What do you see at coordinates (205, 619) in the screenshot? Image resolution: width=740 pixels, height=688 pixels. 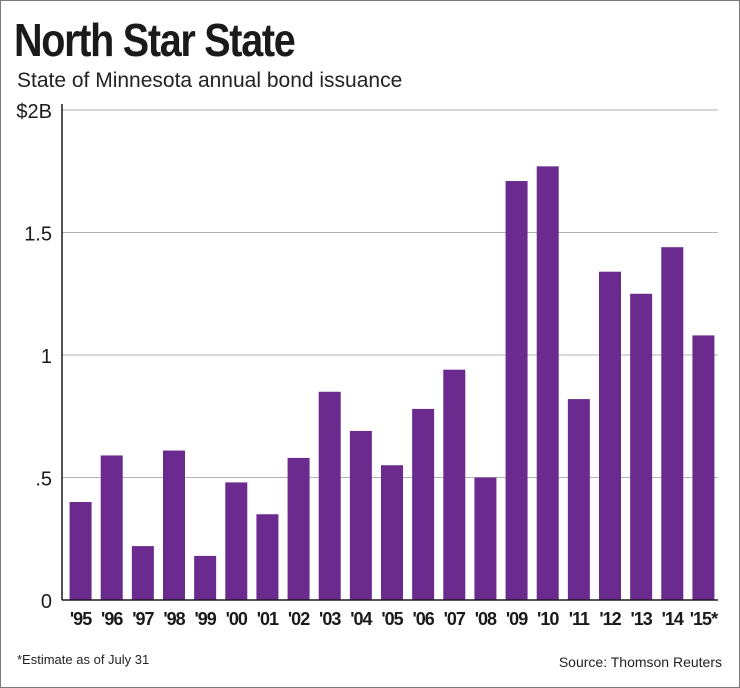 I see `x-tick-label: '99` at bounding box center [205, 619].